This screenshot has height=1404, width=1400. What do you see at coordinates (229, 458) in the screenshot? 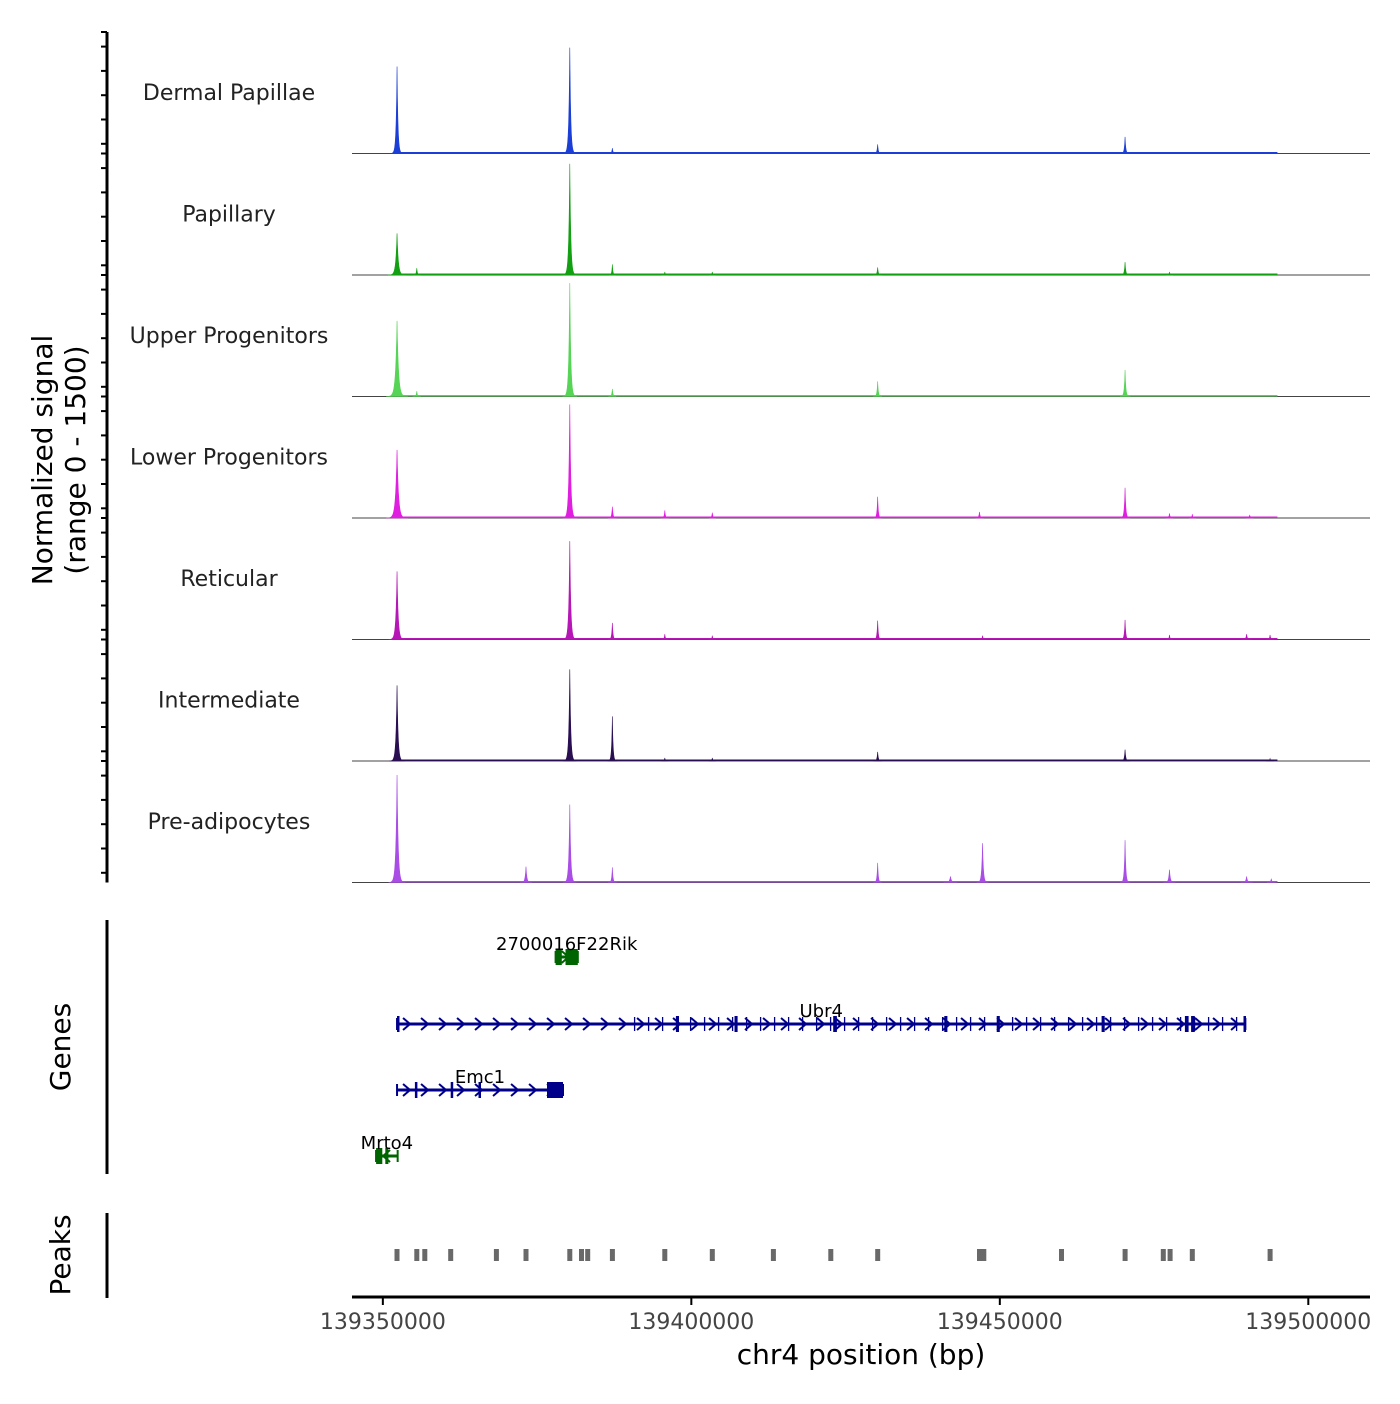
I see `track-label: Lower Progenitors` at bounding box center [229, 458].